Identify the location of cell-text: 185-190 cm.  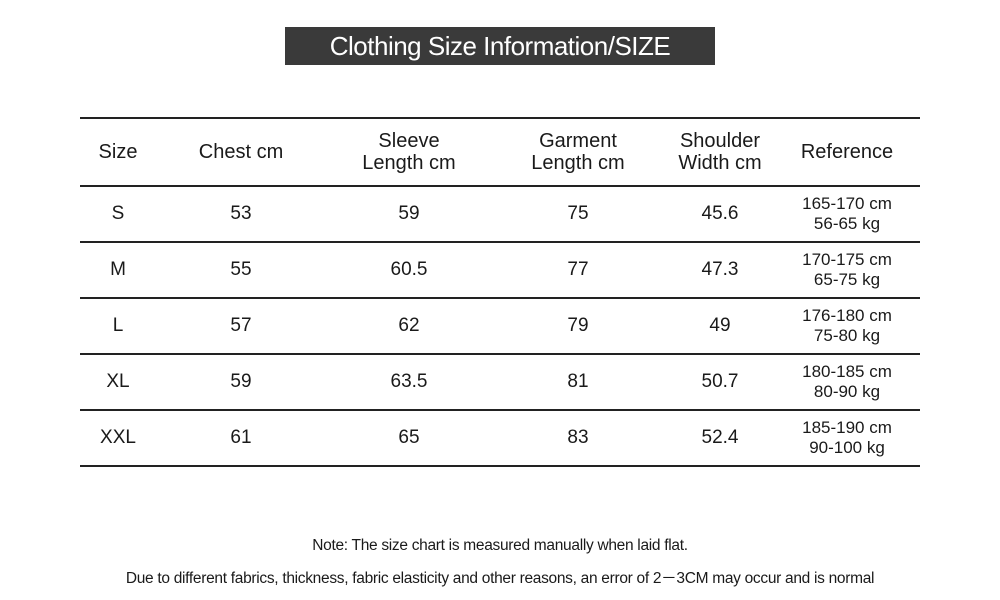
(847, 427).